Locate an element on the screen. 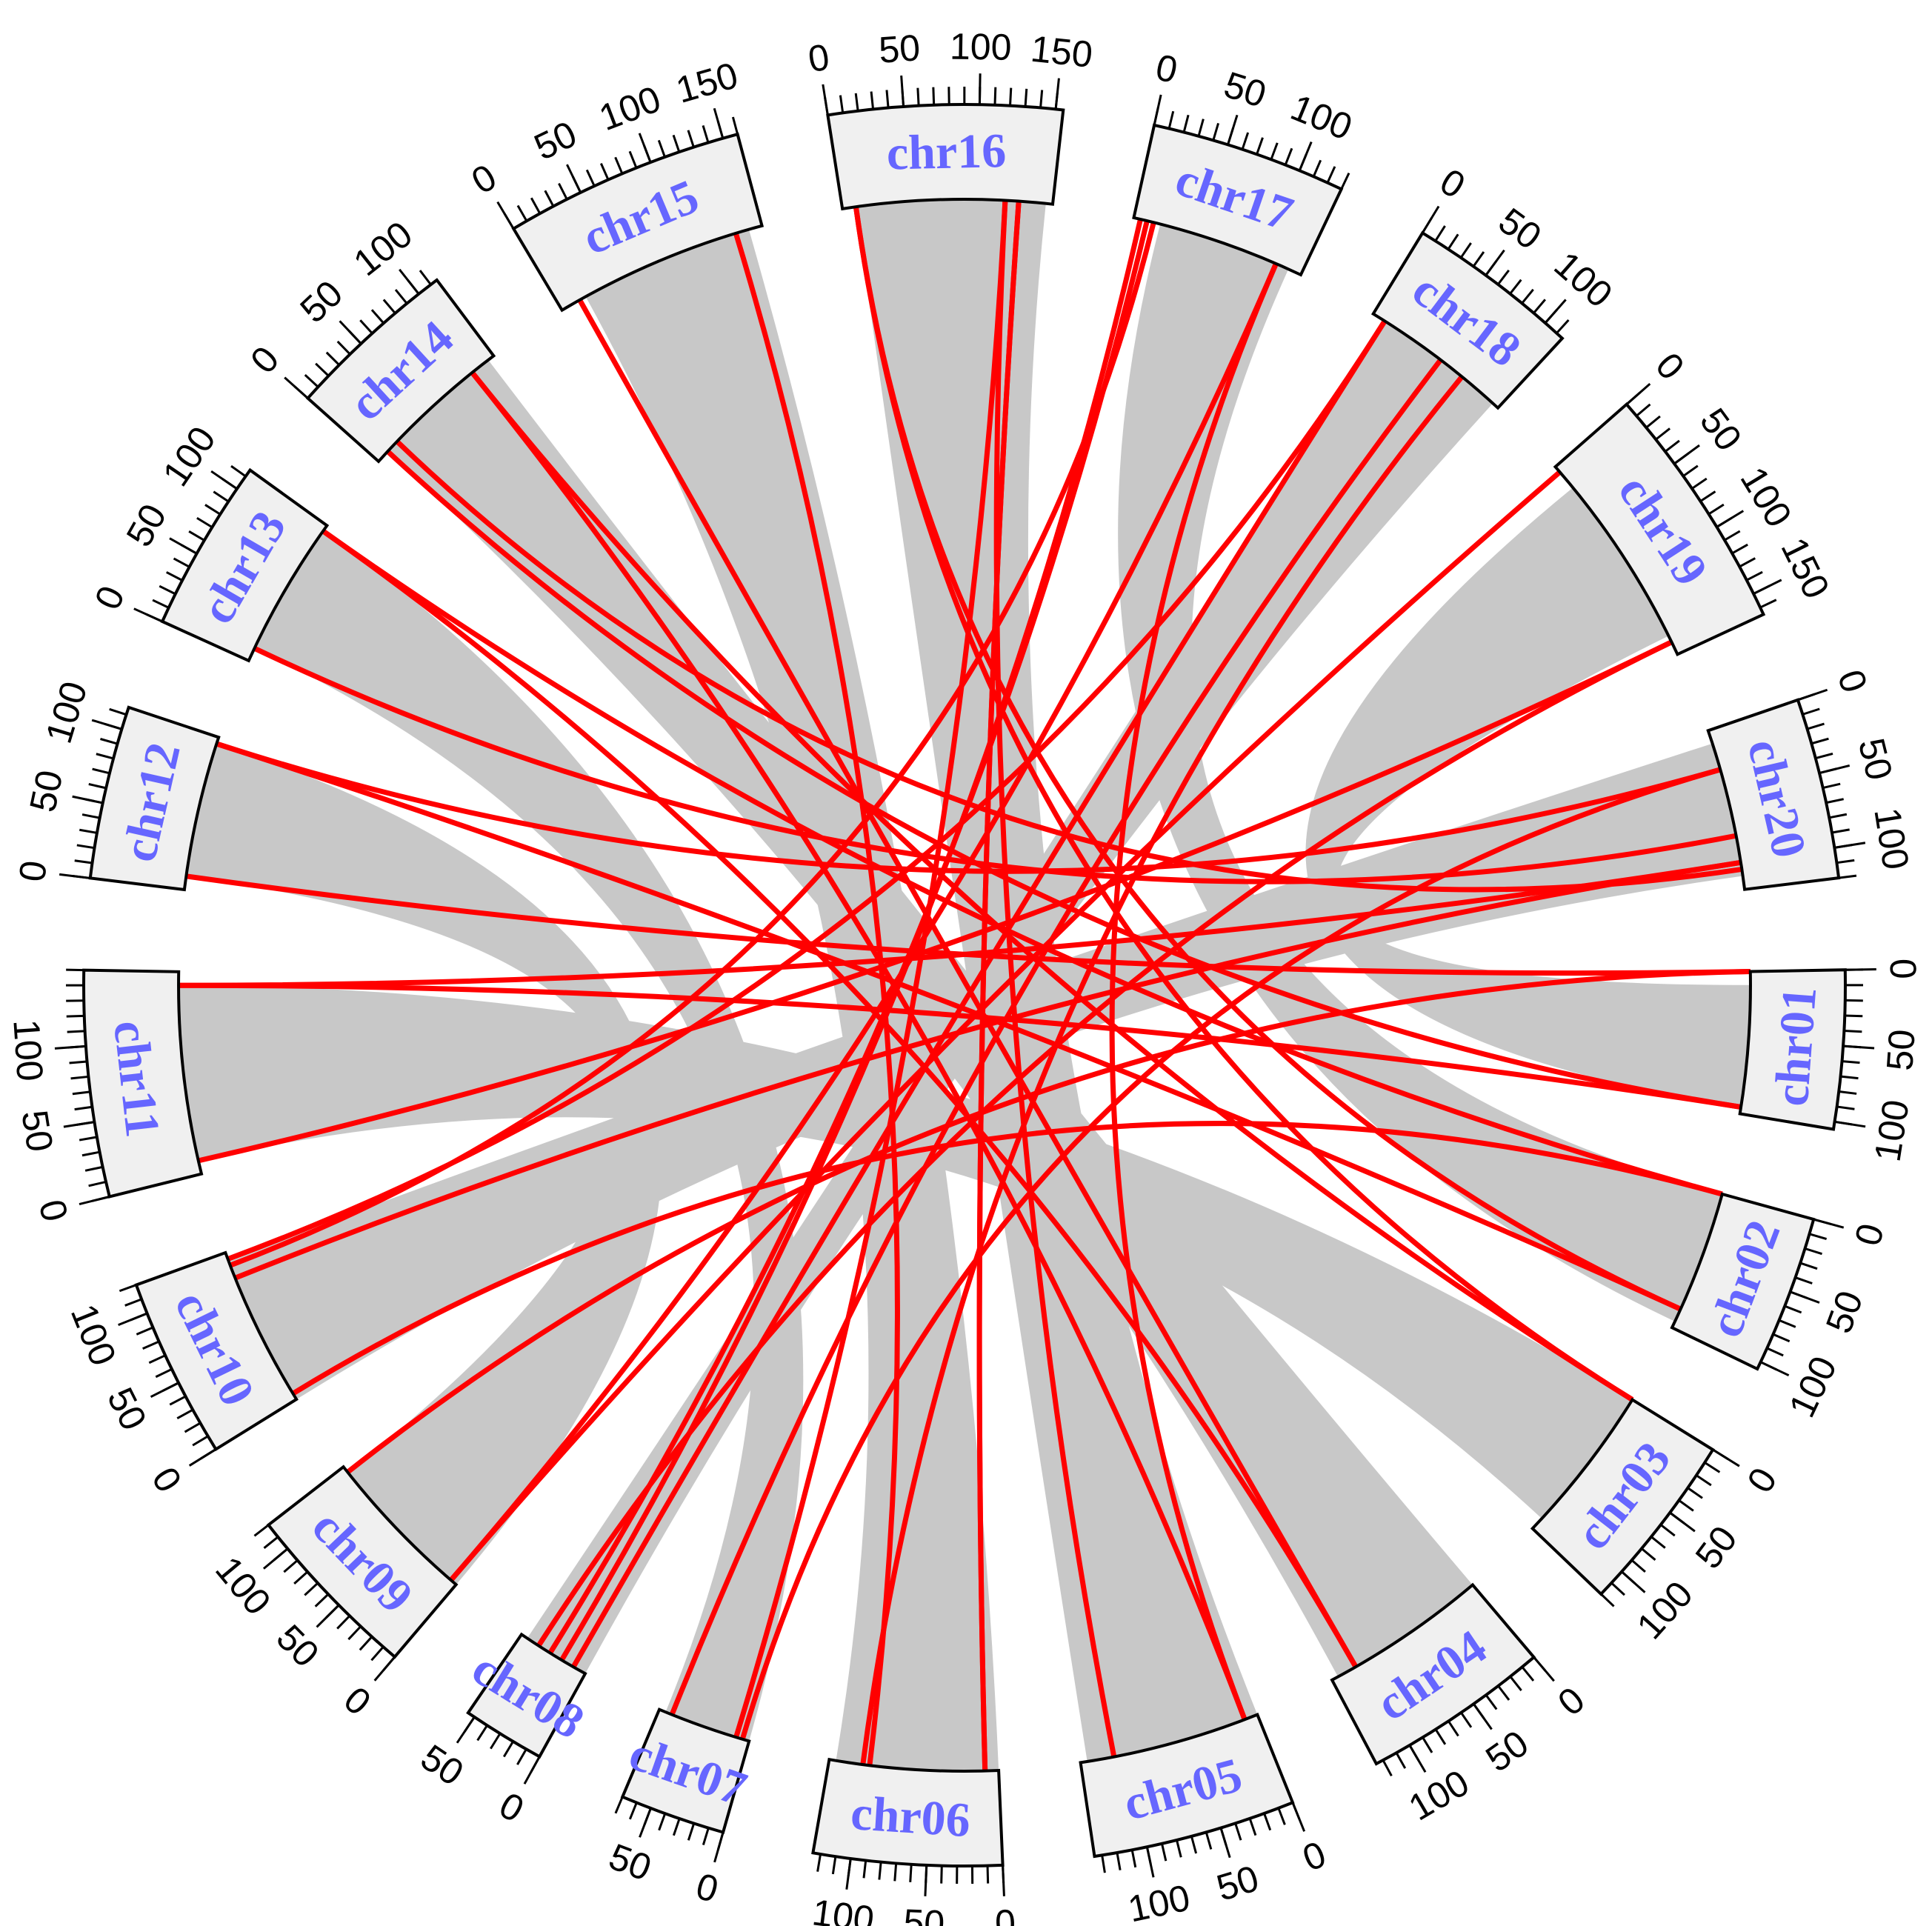 The height and width of the screenshot is (1926, 1932). ribbon is located at coordinates (1528, 797).